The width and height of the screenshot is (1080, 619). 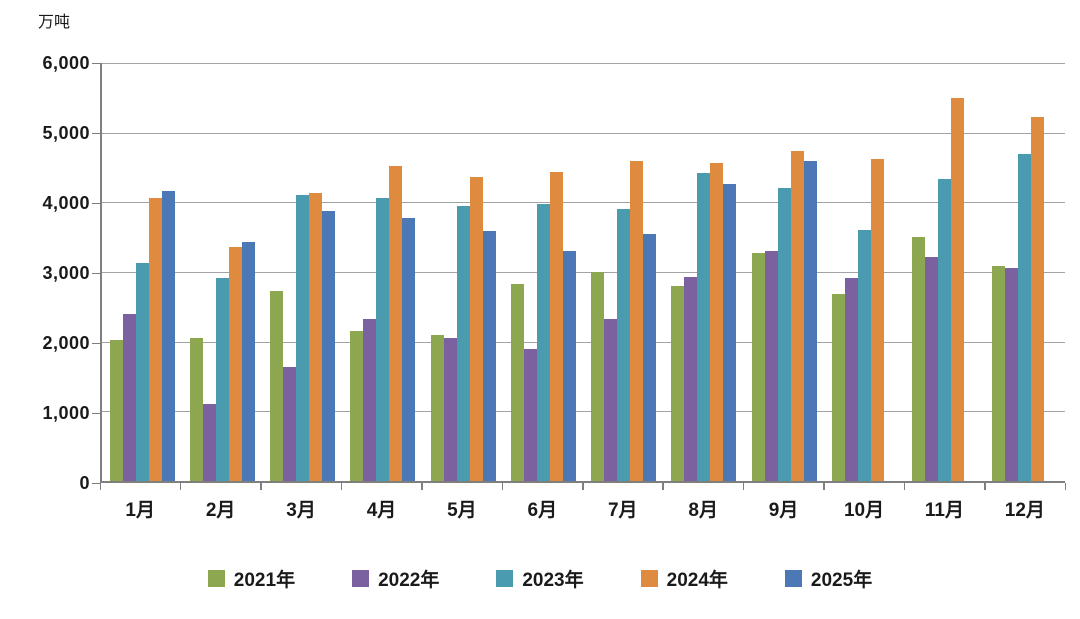 I want to click on y-axis-tick-label: 2,000, so click(x=66, y=343).